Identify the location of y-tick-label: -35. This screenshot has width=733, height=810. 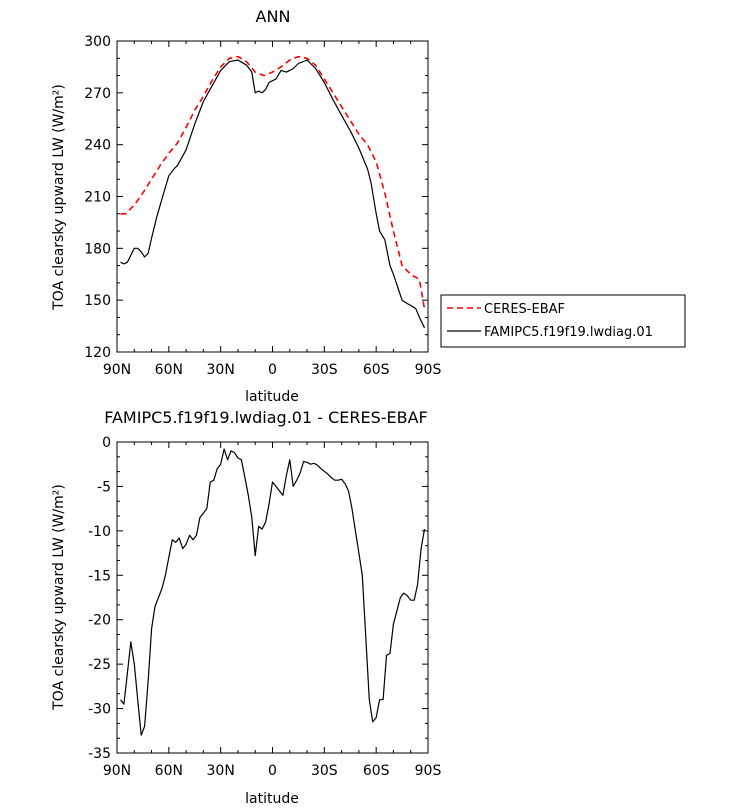
(99, 754).